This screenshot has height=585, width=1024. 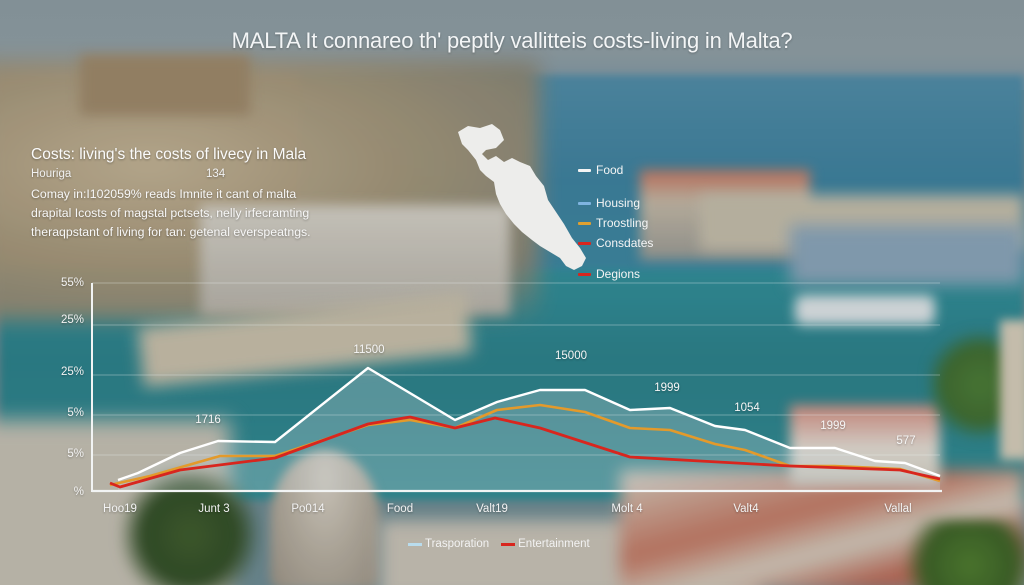 I want to click on tower-right, so click(x=1012, y=390).